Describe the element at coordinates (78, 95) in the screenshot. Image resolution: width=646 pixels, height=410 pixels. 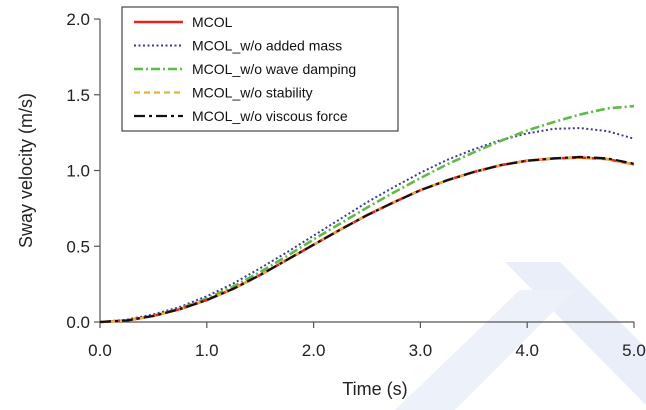
I see `y-tick-label: 1.5` at that location.